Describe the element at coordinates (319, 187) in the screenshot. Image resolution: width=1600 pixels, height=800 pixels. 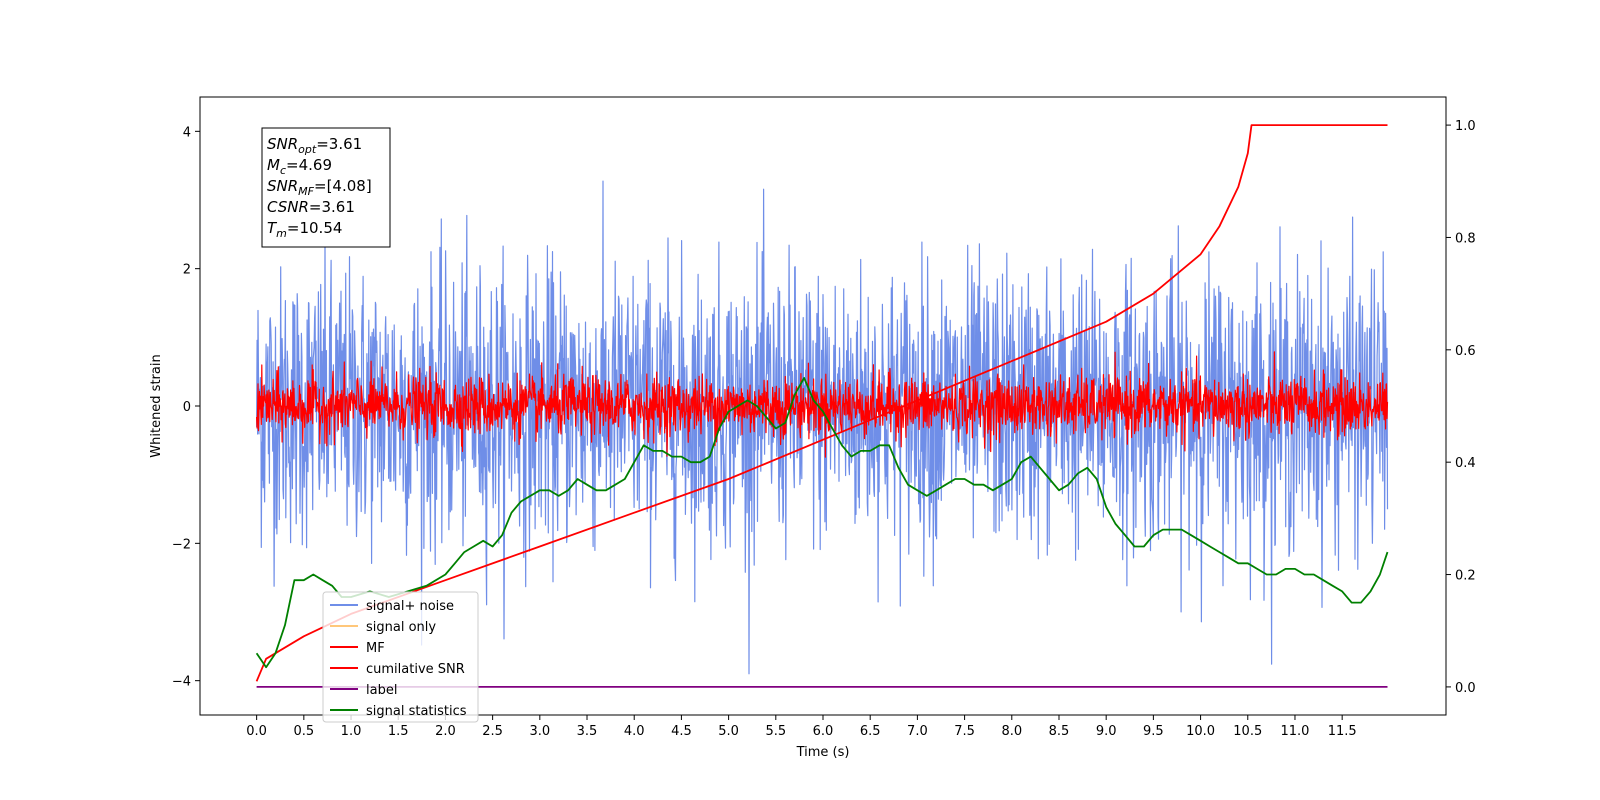
I see `annotation-line: SNRMF=[4.08]` at that location.